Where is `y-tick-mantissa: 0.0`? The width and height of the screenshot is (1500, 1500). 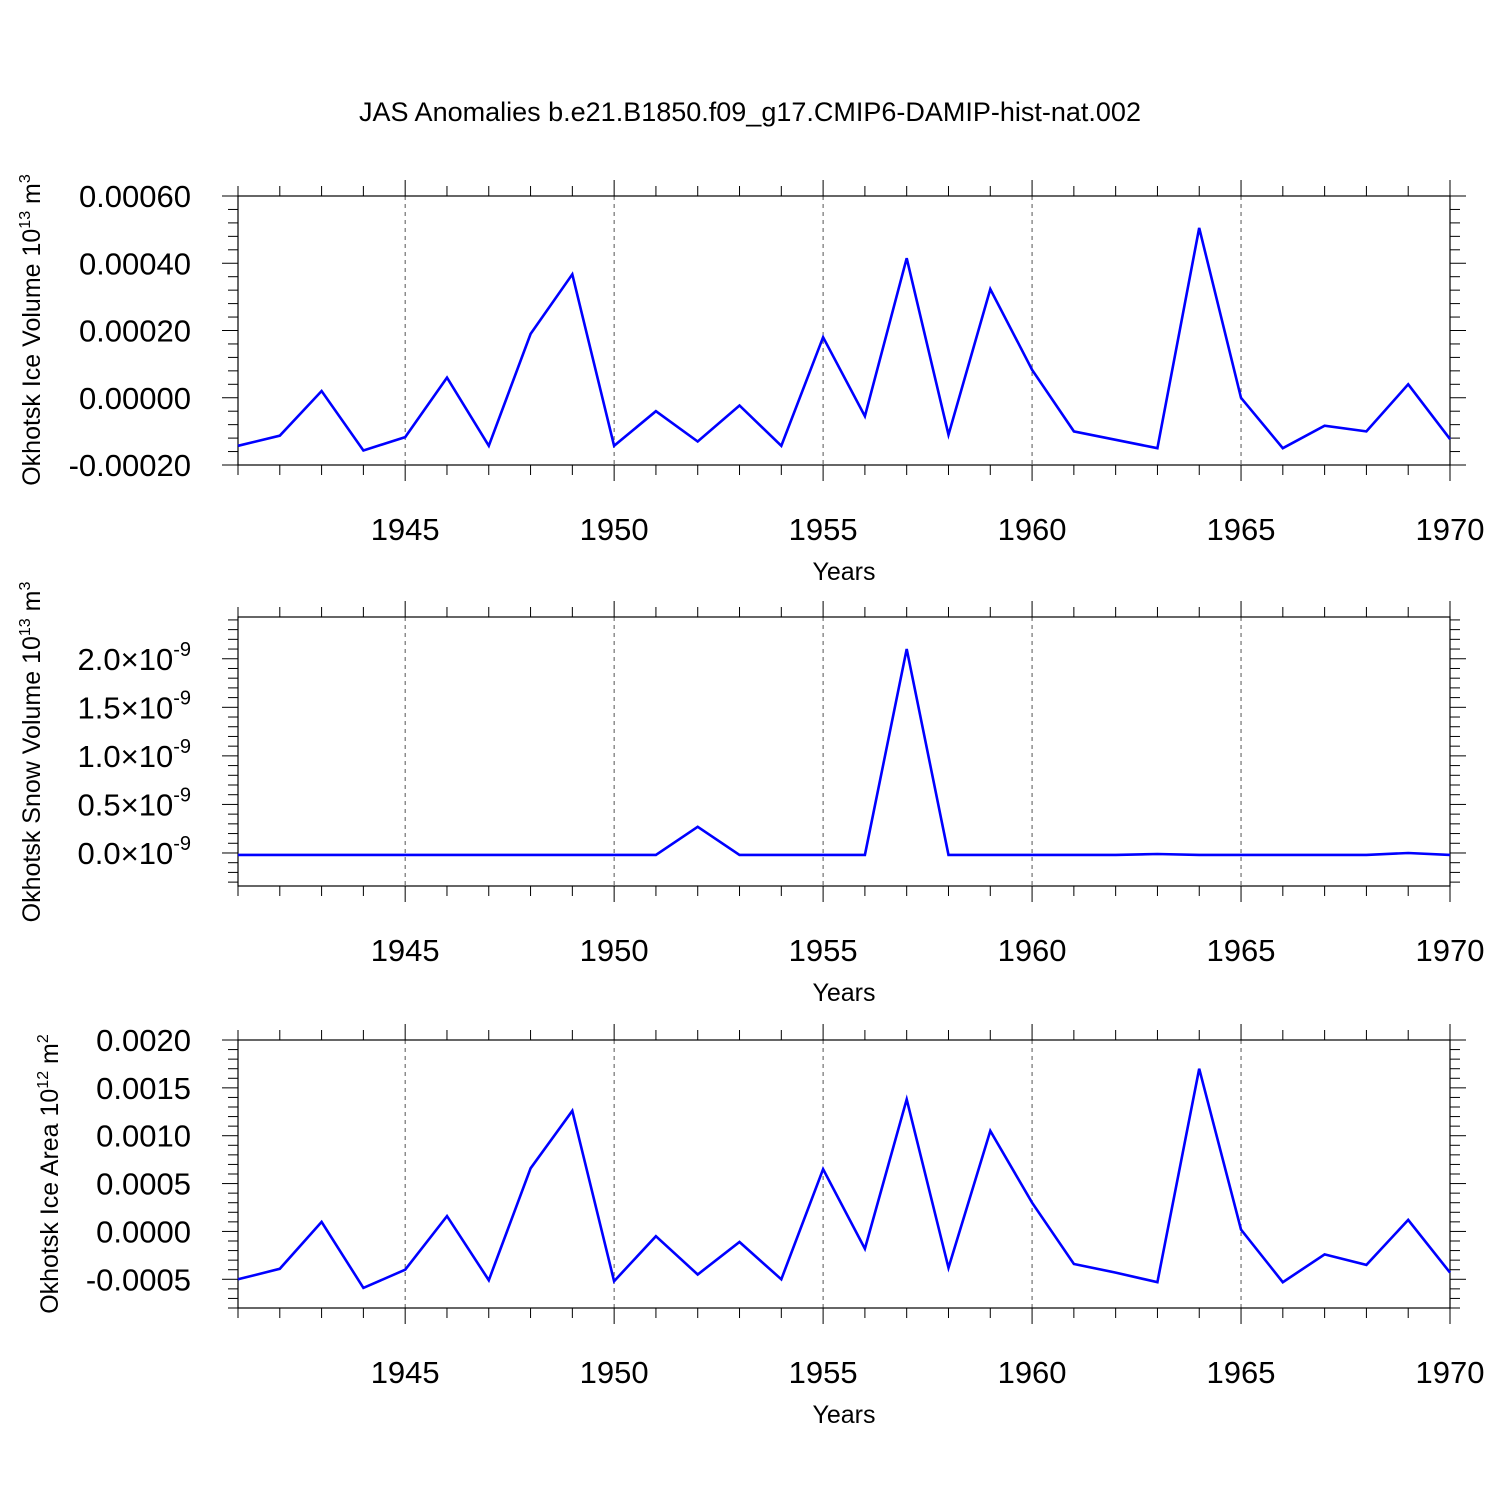 y-tick-mantissa: 0.0 is located at coordinates (99, 853).